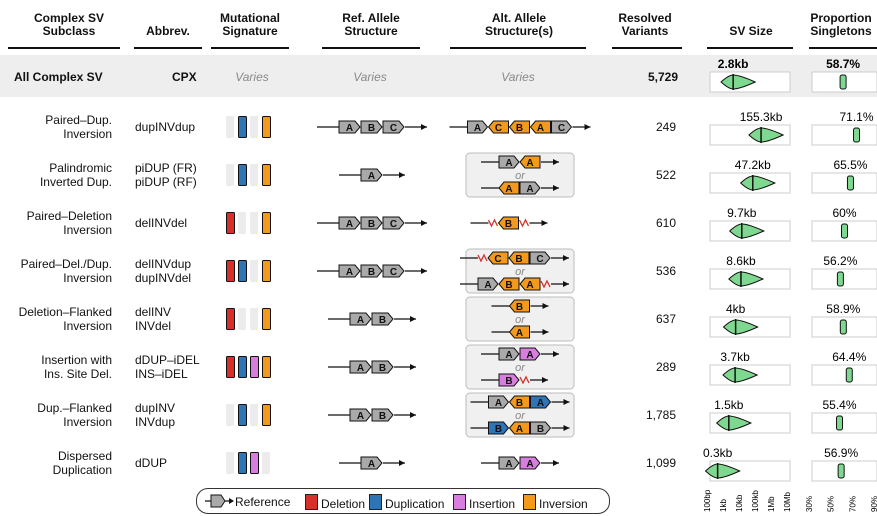 The image size is (877, 516). I want to click on alt-6a-segment: B, so click(519, 402).